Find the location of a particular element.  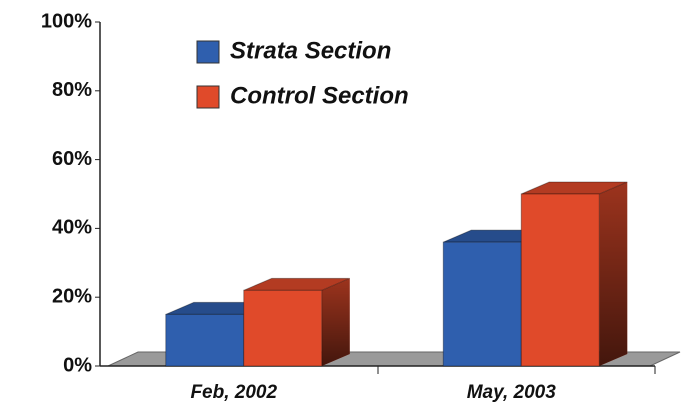

x-tick-label: May, 2003 is located at coordinates (512, 392).